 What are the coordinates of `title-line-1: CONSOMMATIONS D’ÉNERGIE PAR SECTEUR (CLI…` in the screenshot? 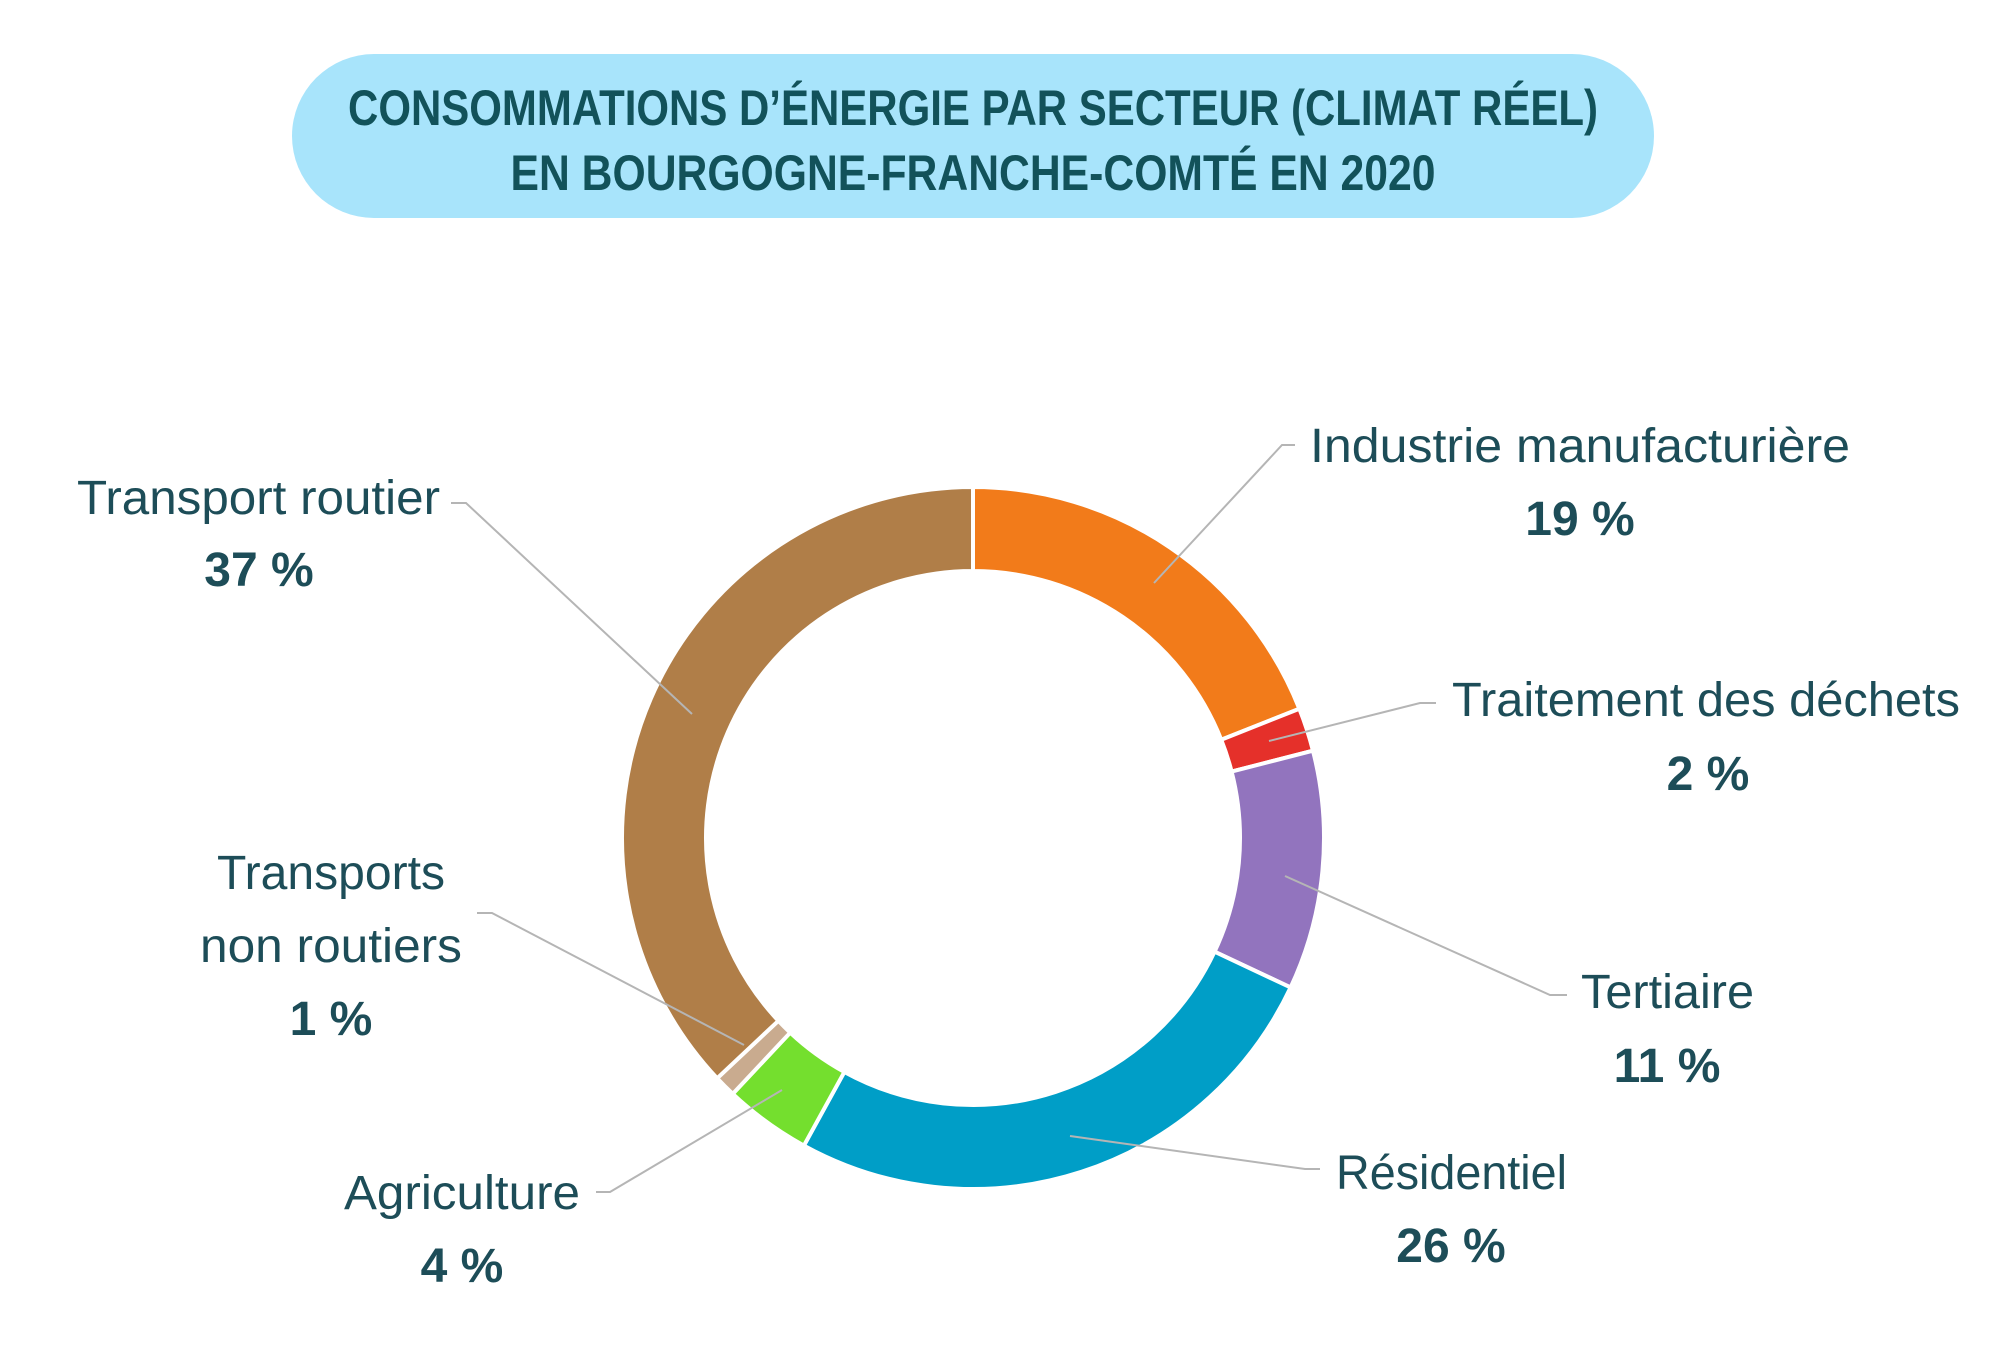 It's located at (973, 108).